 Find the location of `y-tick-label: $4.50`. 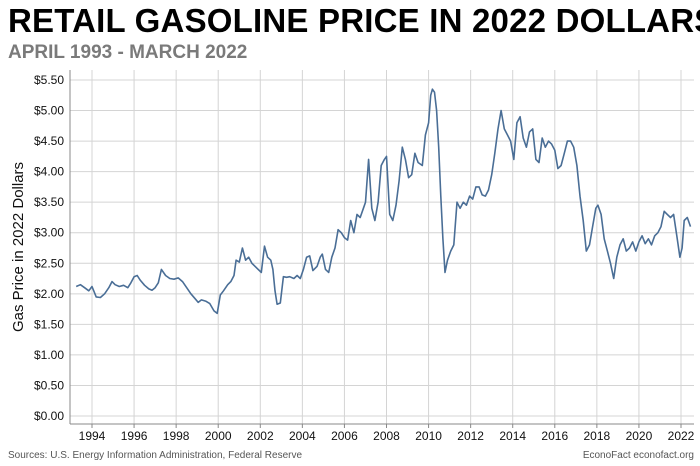

y-tick-label: $4.50 is located at coordinates (49, 141).